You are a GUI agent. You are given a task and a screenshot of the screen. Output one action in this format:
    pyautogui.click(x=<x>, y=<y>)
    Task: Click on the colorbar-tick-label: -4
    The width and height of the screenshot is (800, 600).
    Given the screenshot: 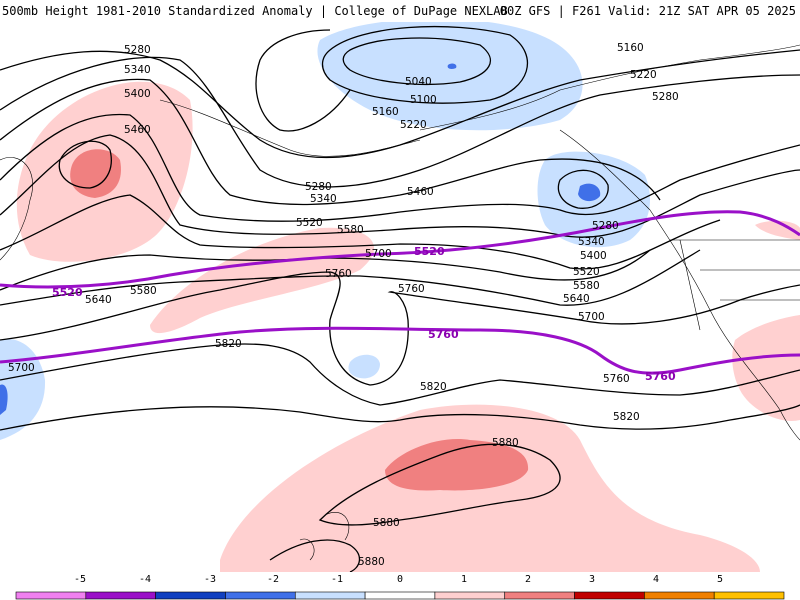 What is the action you would take?
    pyautogui.click(x=145, y=579)
    